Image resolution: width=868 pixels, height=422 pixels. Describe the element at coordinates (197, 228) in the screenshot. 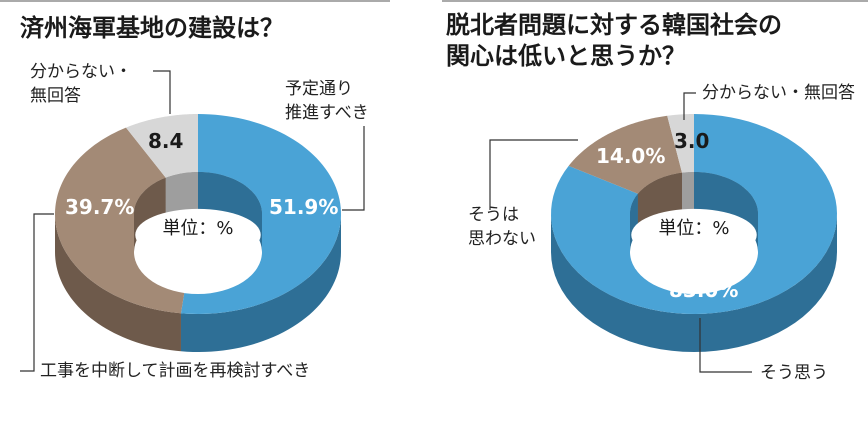

I see `chart1-unit-label: 単位：%` at that location.